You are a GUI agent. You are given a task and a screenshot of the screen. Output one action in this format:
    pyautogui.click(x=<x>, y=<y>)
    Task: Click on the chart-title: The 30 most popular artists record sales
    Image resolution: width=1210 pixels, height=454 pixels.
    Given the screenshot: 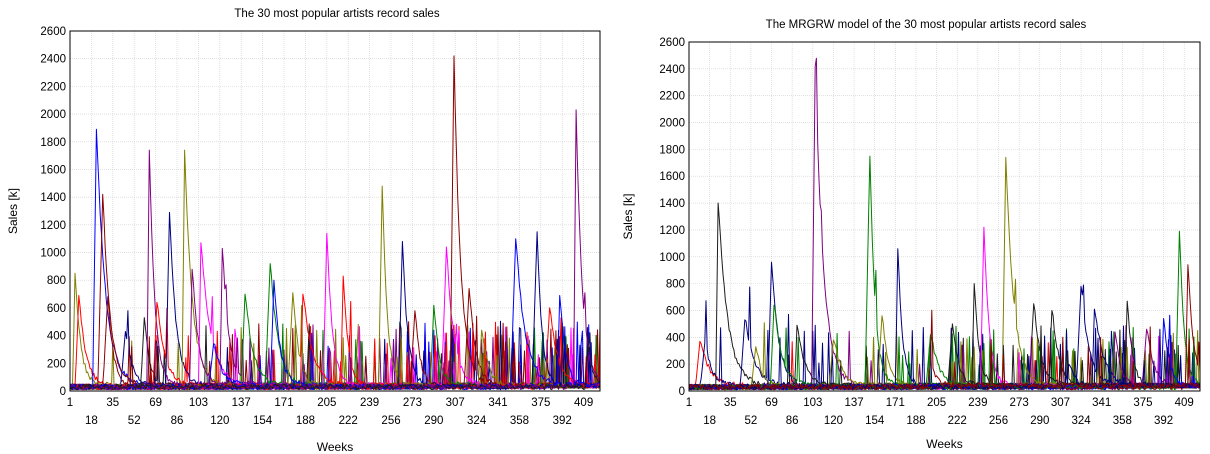 What is the action you would take?
    pyautogui.click(x=336, y=14)
    